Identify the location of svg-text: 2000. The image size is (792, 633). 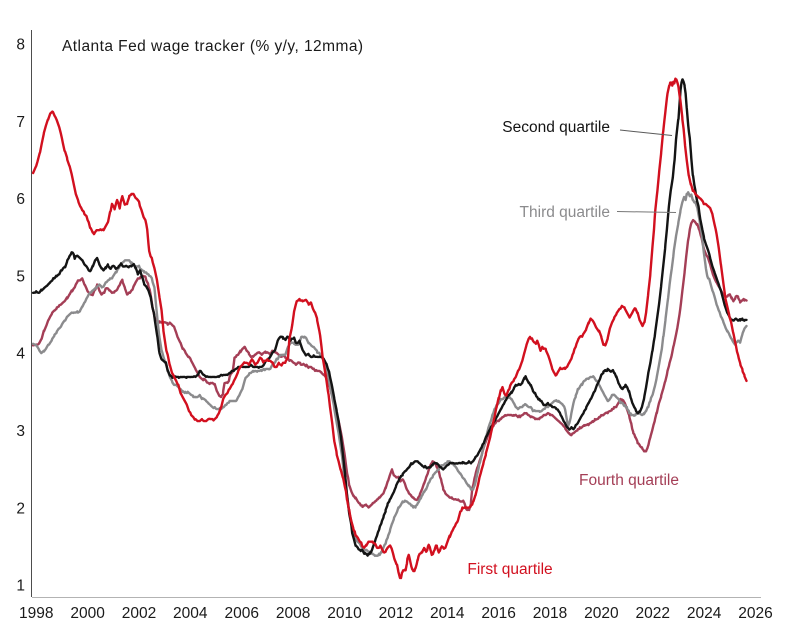
(87, 613).